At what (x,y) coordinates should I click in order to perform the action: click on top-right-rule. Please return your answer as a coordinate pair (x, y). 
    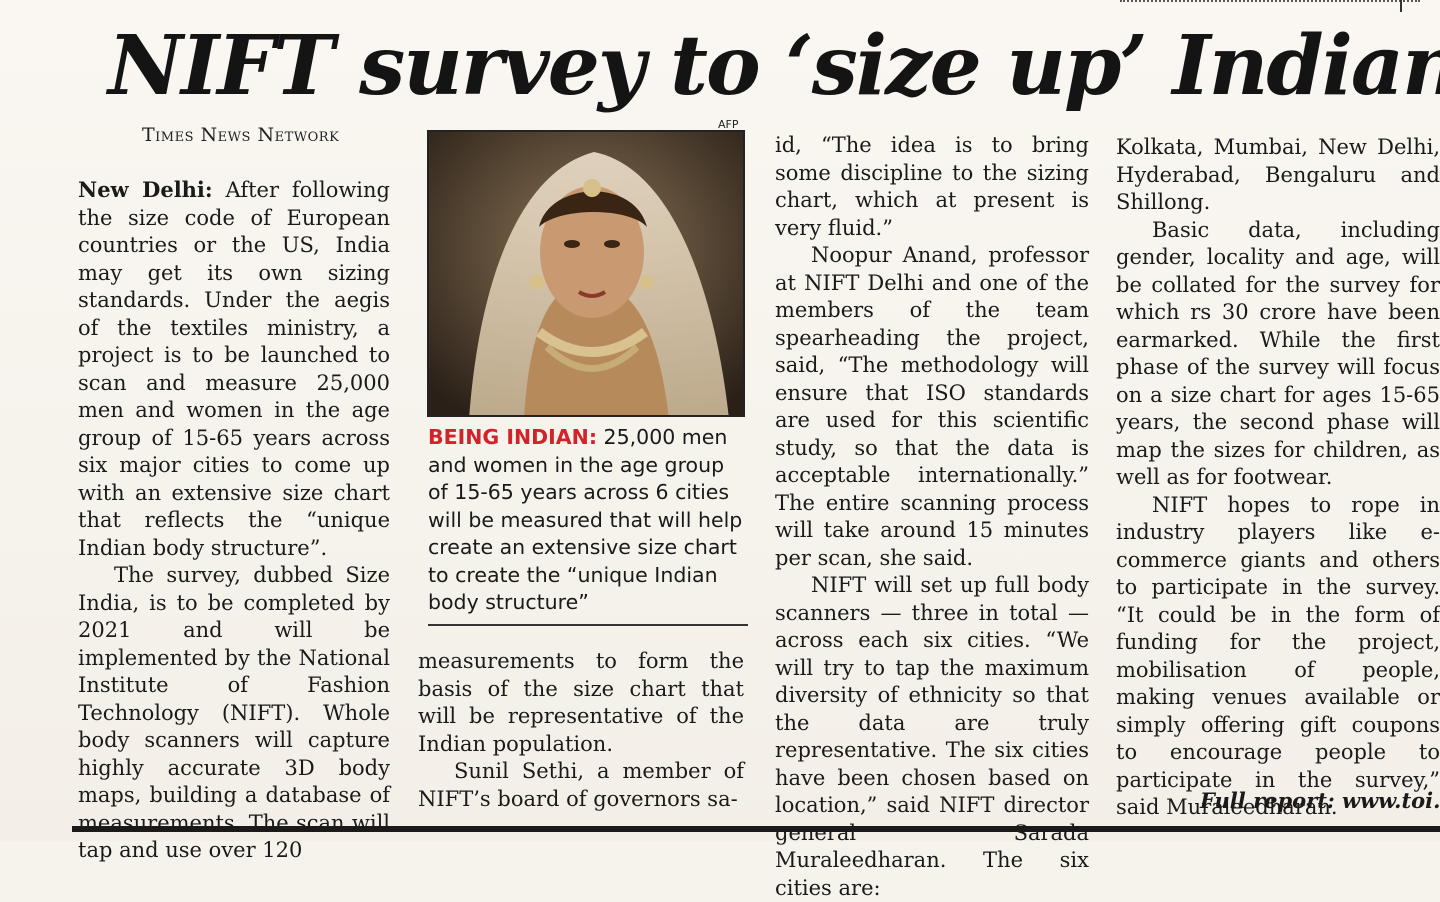
    Looking at the image, I should click on (1401, 6).